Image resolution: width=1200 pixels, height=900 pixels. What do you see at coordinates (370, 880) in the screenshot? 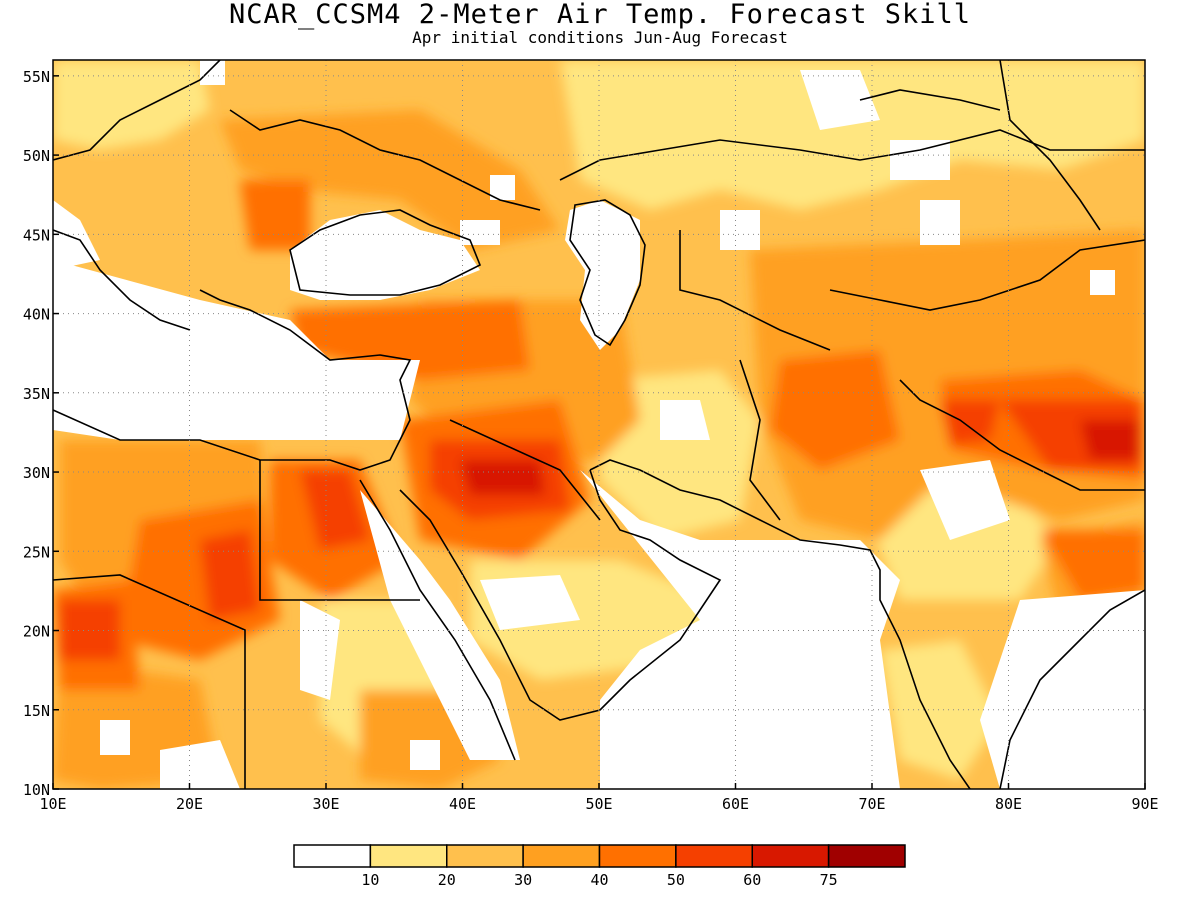
I see `colorbar-label: 10` at bounding box center [370, 880].